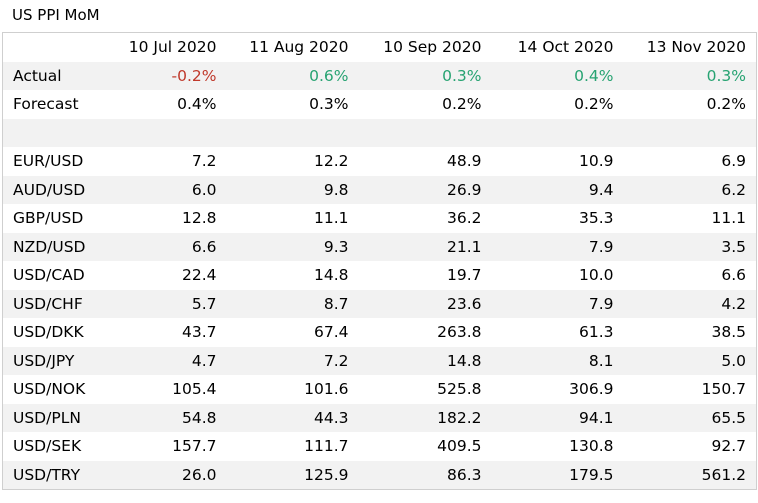 Image resolution: width=758 pixels, height=503 pixels. What do you see at coordinates (726, 75) in the screenshot?
I see `actual-value: 0.3%` at bounding box center [726, 75].